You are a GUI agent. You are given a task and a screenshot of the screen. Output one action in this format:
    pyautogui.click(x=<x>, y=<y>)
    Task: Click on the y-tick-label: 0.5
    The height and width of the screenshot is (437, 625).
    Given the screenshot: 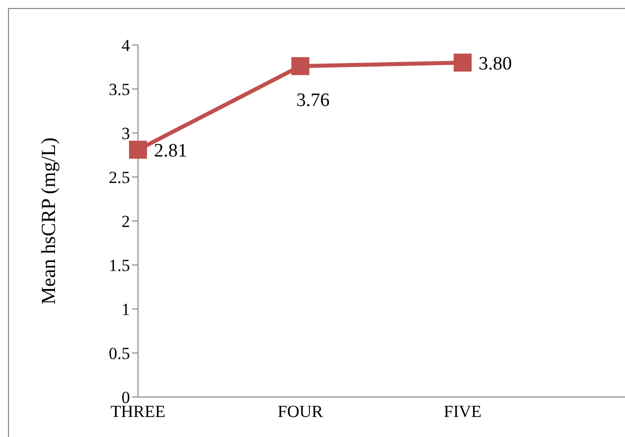 What is the action you would take?
    pyautogui.click(x=119, y=354)
    